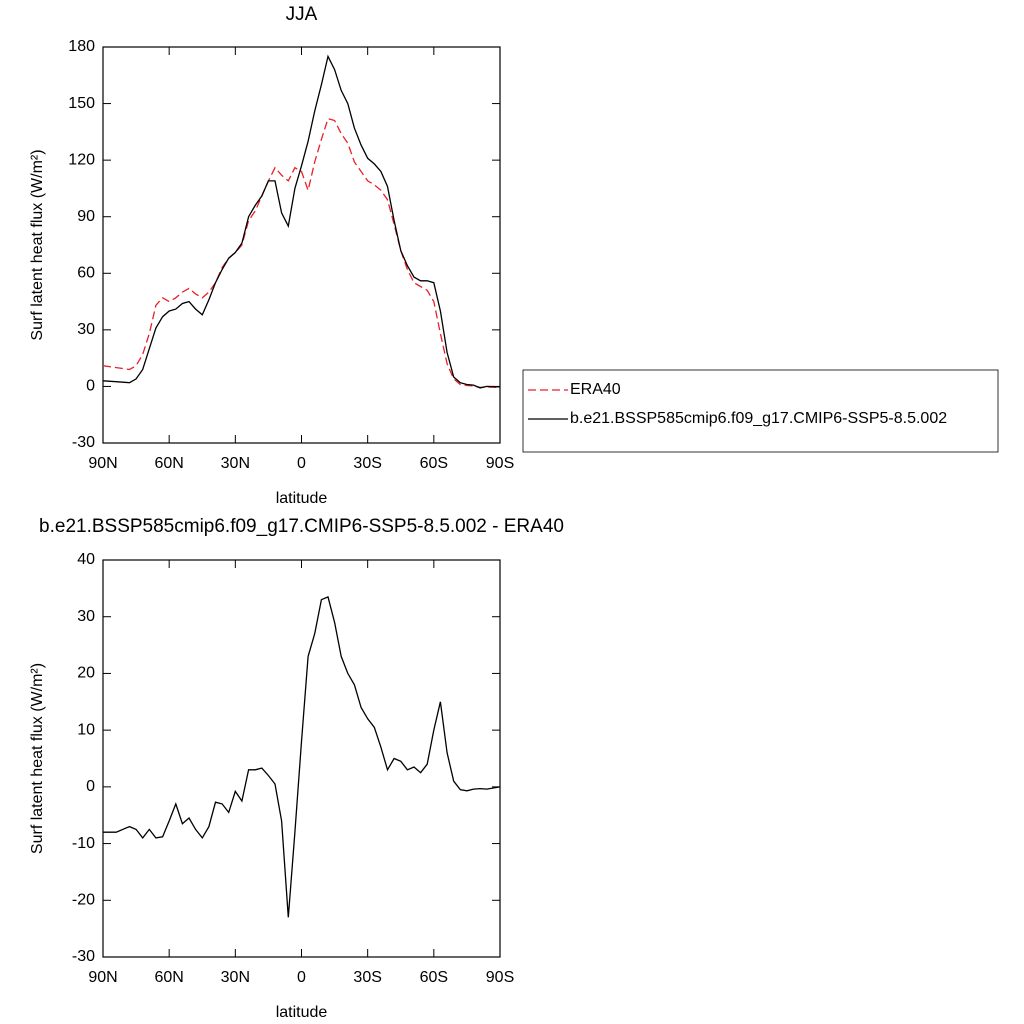 The image size is (1024, 1024). Describe the element at coordinates (86, 559) in the screenshot. I see `y-tick-label: 40` at that location.